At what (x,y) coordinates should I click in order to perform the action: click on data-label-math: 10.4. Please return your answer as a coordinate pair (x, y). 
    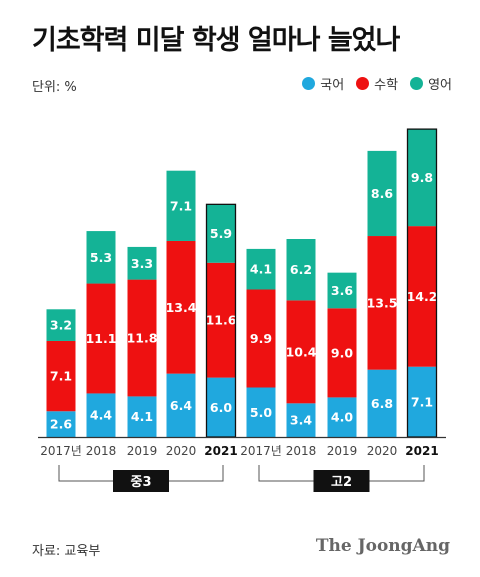
    Looking at the image, I should click on (301, 351).